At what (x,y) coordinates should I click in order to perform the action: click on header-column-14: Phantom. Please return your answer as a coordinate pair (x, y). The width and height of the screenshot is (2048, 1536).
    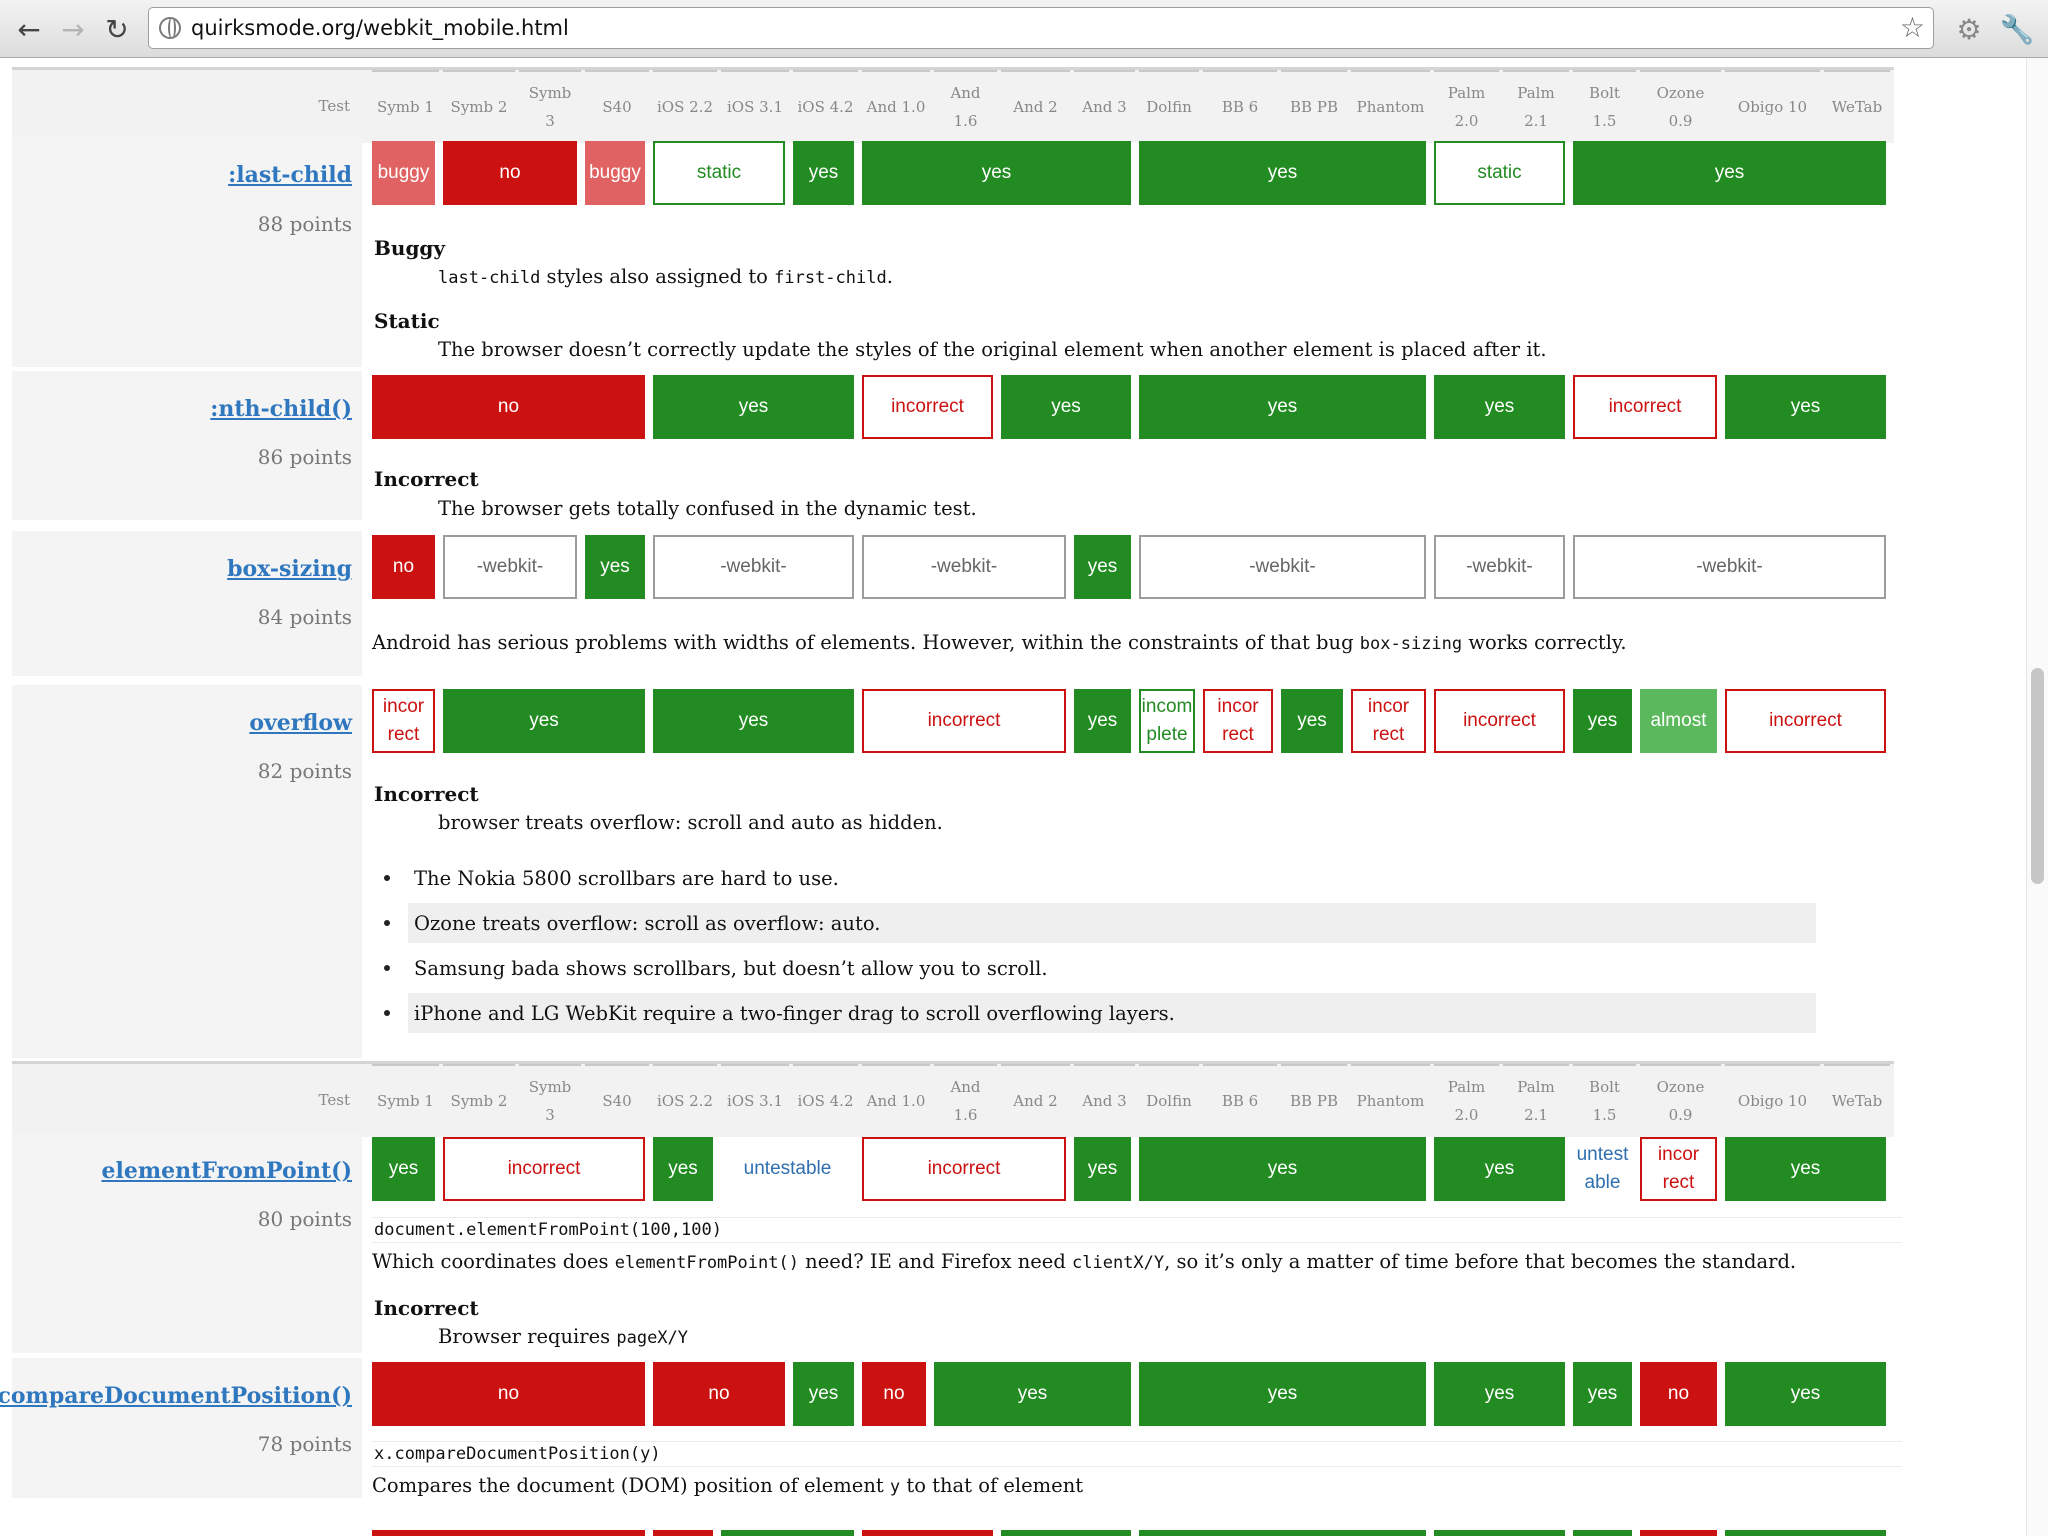
    Looking at the image, I should click on (1390, 1100).